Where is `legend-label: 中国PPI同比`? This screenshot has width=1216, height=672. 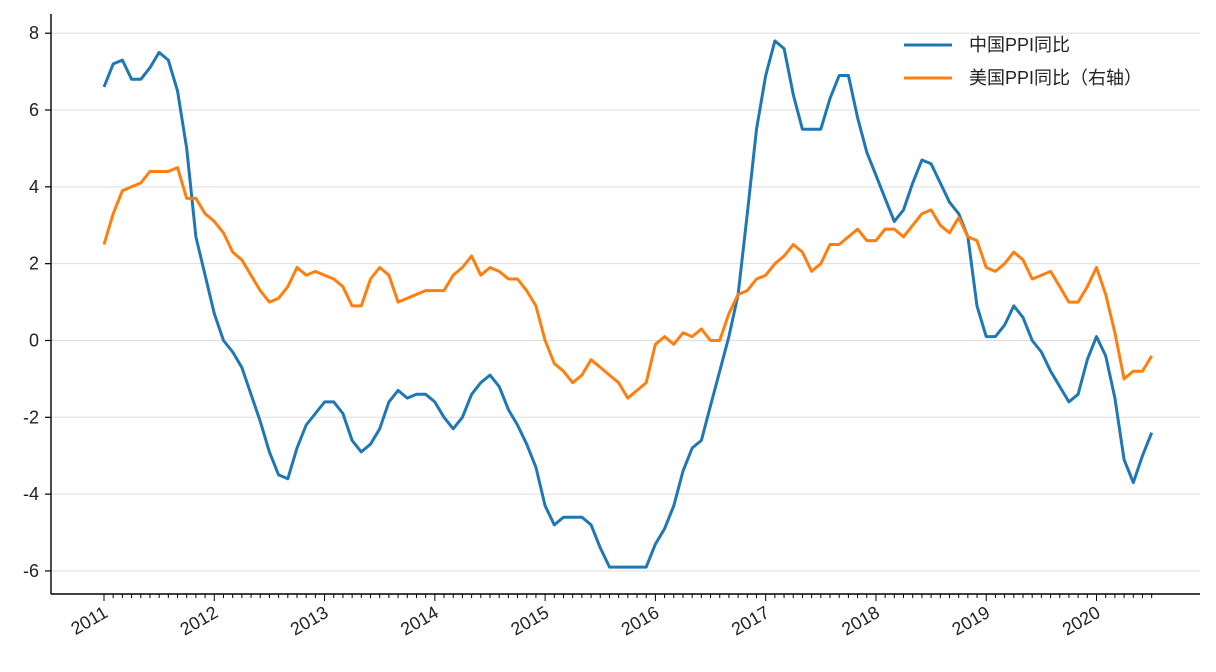
legend-label: 中国PPI同比 is located at coordinates (1019, 45).